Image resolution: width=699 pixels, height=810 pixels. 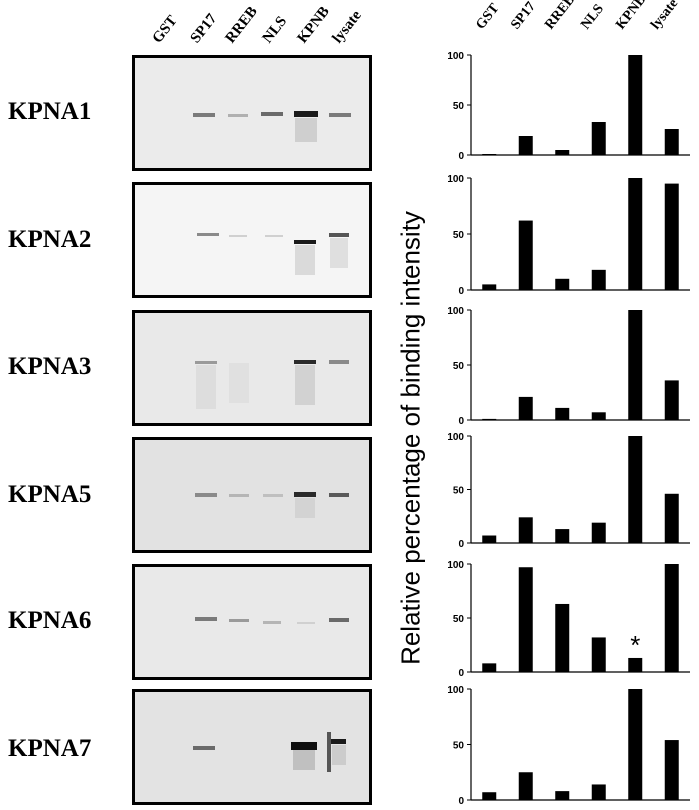 I want to click on y-axis-label-text: Relative percentage of binding intensity, so click(x=410, y=438).